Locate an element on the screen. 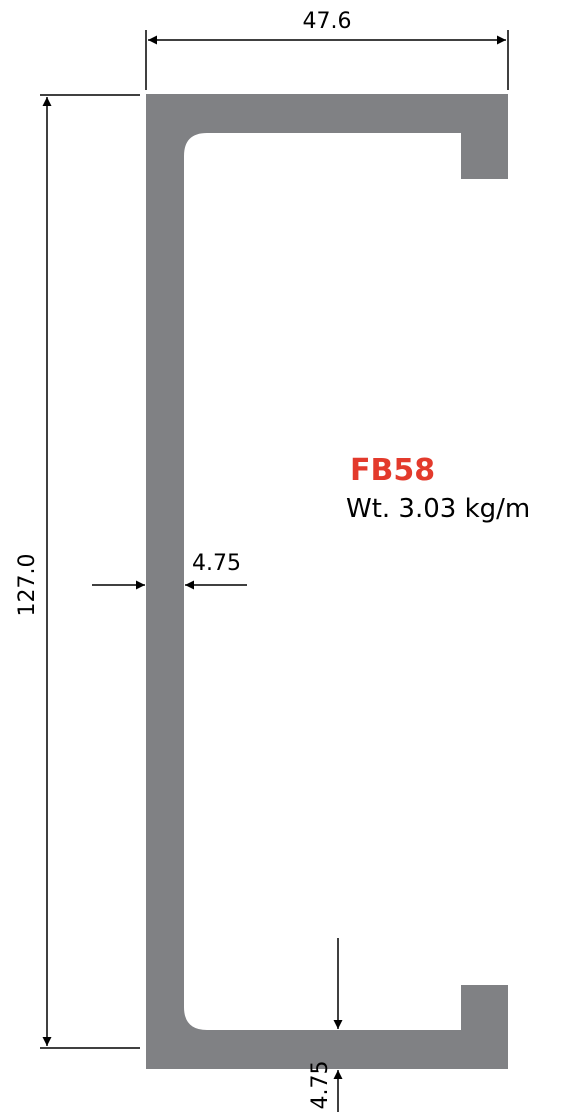 This screenshot has height=1120, width=562. web-thickness-dimension: 4.75 is located at coordinates (169, 570).